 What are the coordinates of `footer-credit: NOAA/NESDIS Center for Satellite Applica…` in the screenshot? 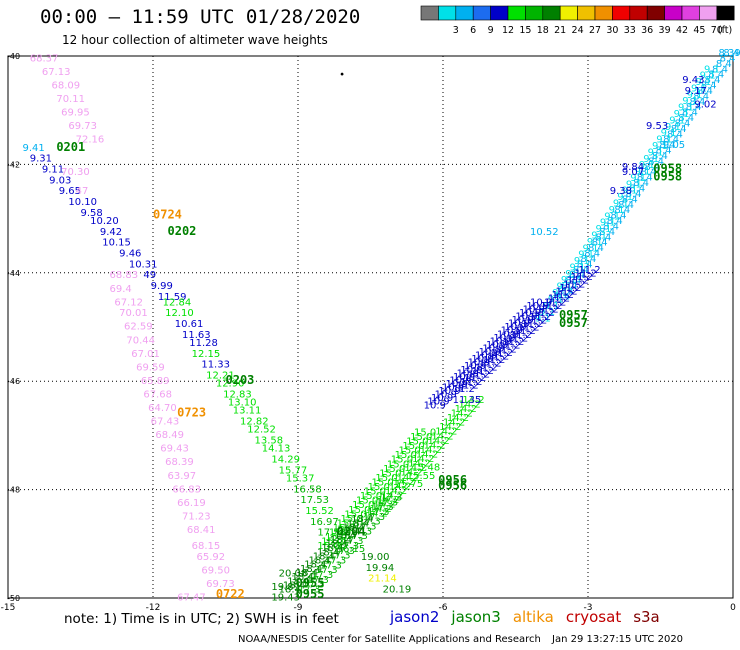 It's located at (389, 639).